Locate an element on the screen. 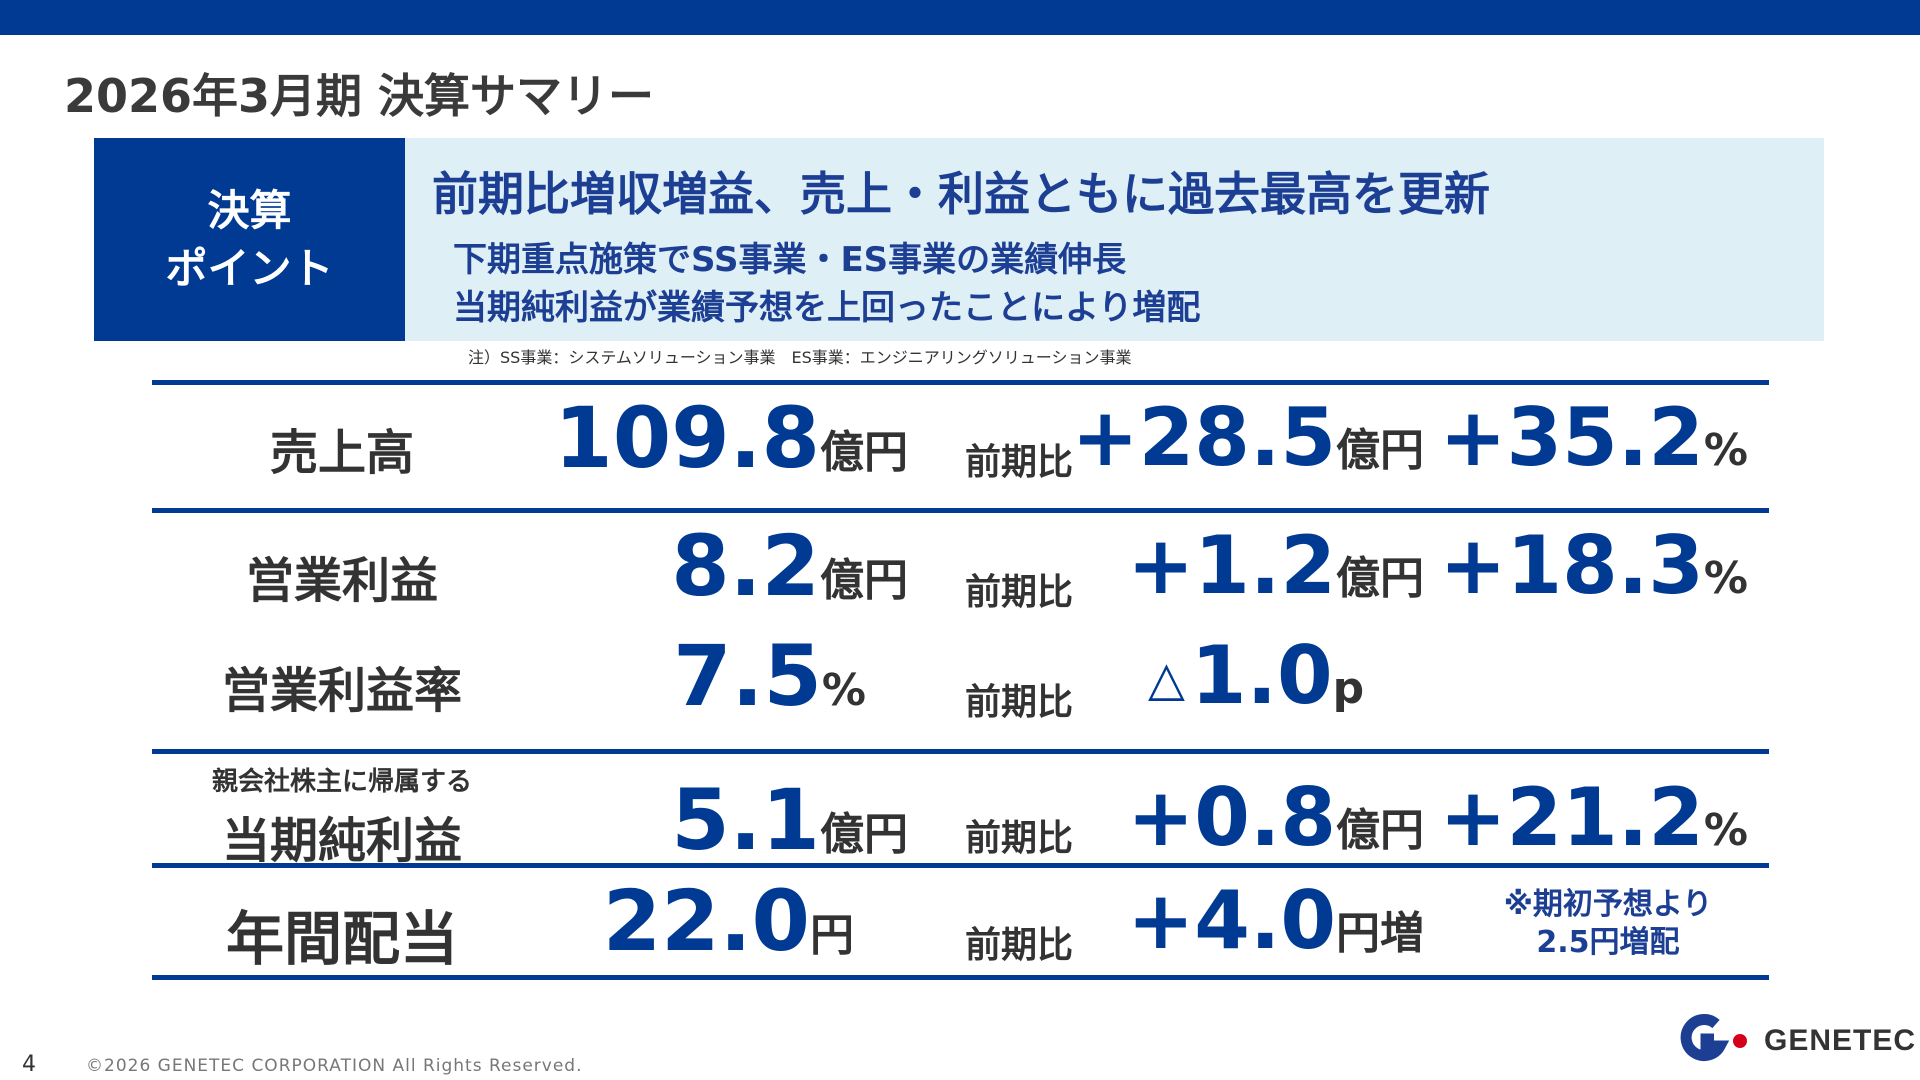 This screenshot has height=1080, width=1920. key-points-sub2: 当期純利益が業績予想を上回ったことにより増配 is located at coordinates (827, 308).